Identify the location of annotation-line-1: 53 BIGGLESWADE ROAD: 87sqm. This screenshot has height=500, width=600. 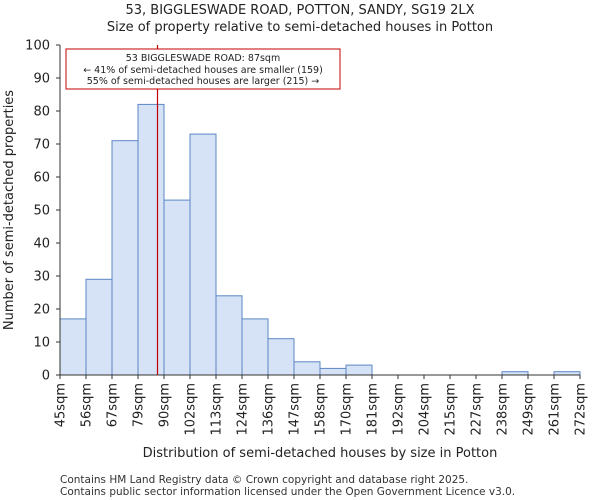
(203, 58).